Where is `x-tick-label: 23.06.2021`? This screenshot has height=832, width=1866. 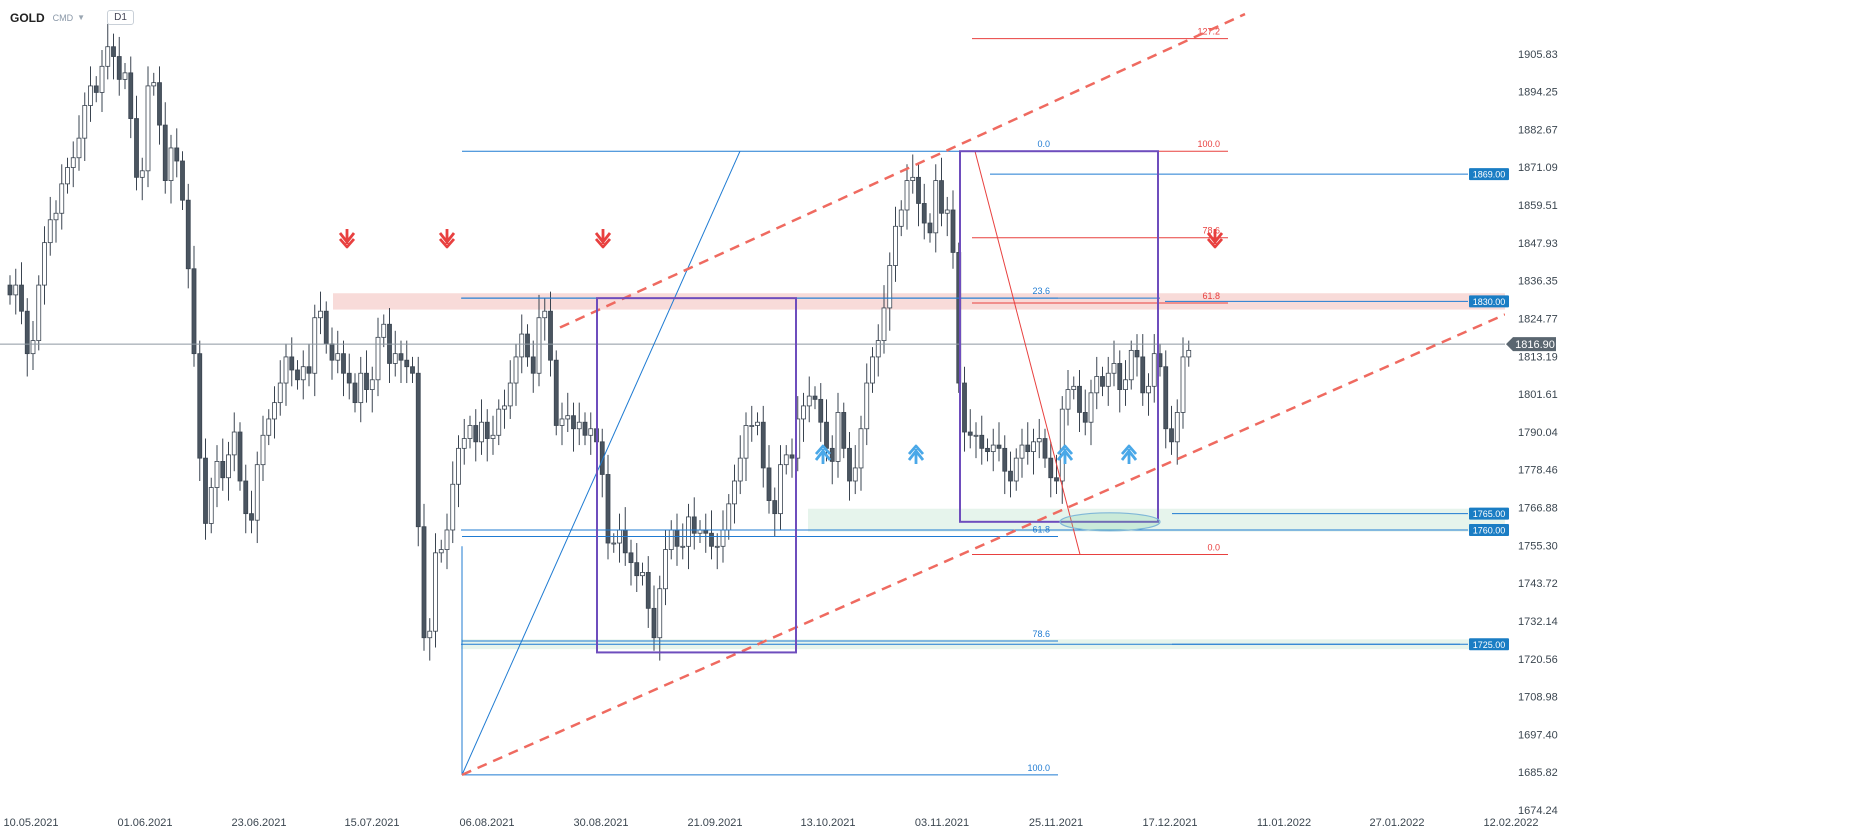
x-tick-label: 23.06.2021 is located at coordinates (258, 823).